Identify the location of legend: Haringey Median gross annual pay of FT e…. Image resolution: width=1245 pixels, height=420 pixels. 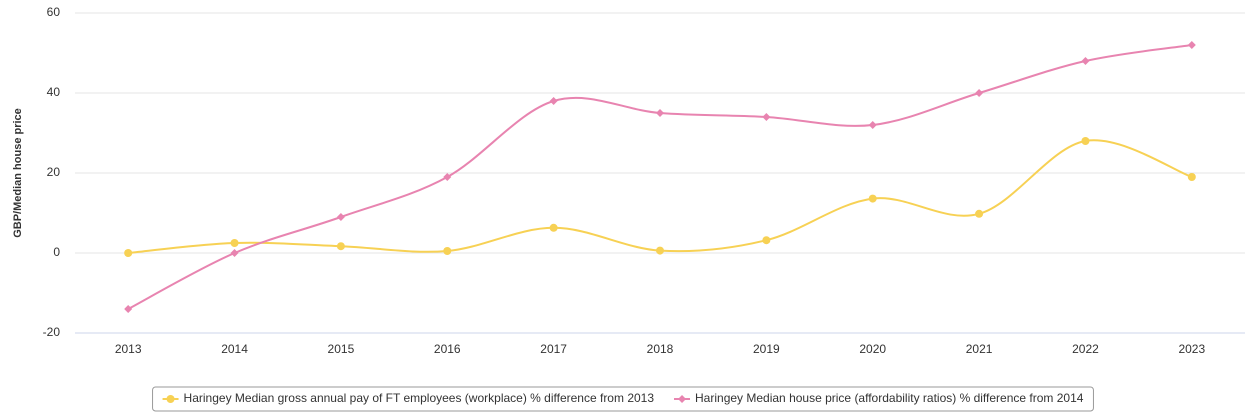
(623, 399).